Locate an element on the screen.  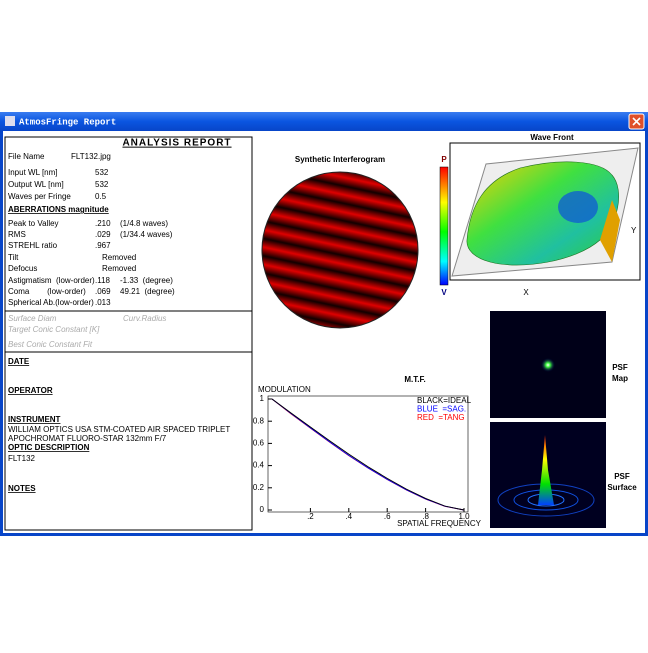
fringe-outline is located at coordinates (340, 250).